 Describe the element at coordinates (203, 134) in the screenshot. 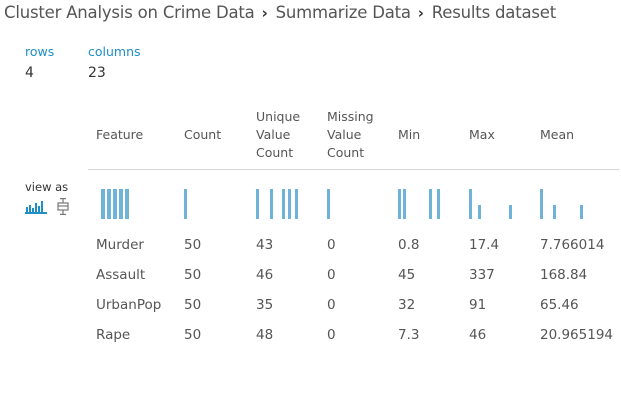

I see `header-count: Count` at that location.